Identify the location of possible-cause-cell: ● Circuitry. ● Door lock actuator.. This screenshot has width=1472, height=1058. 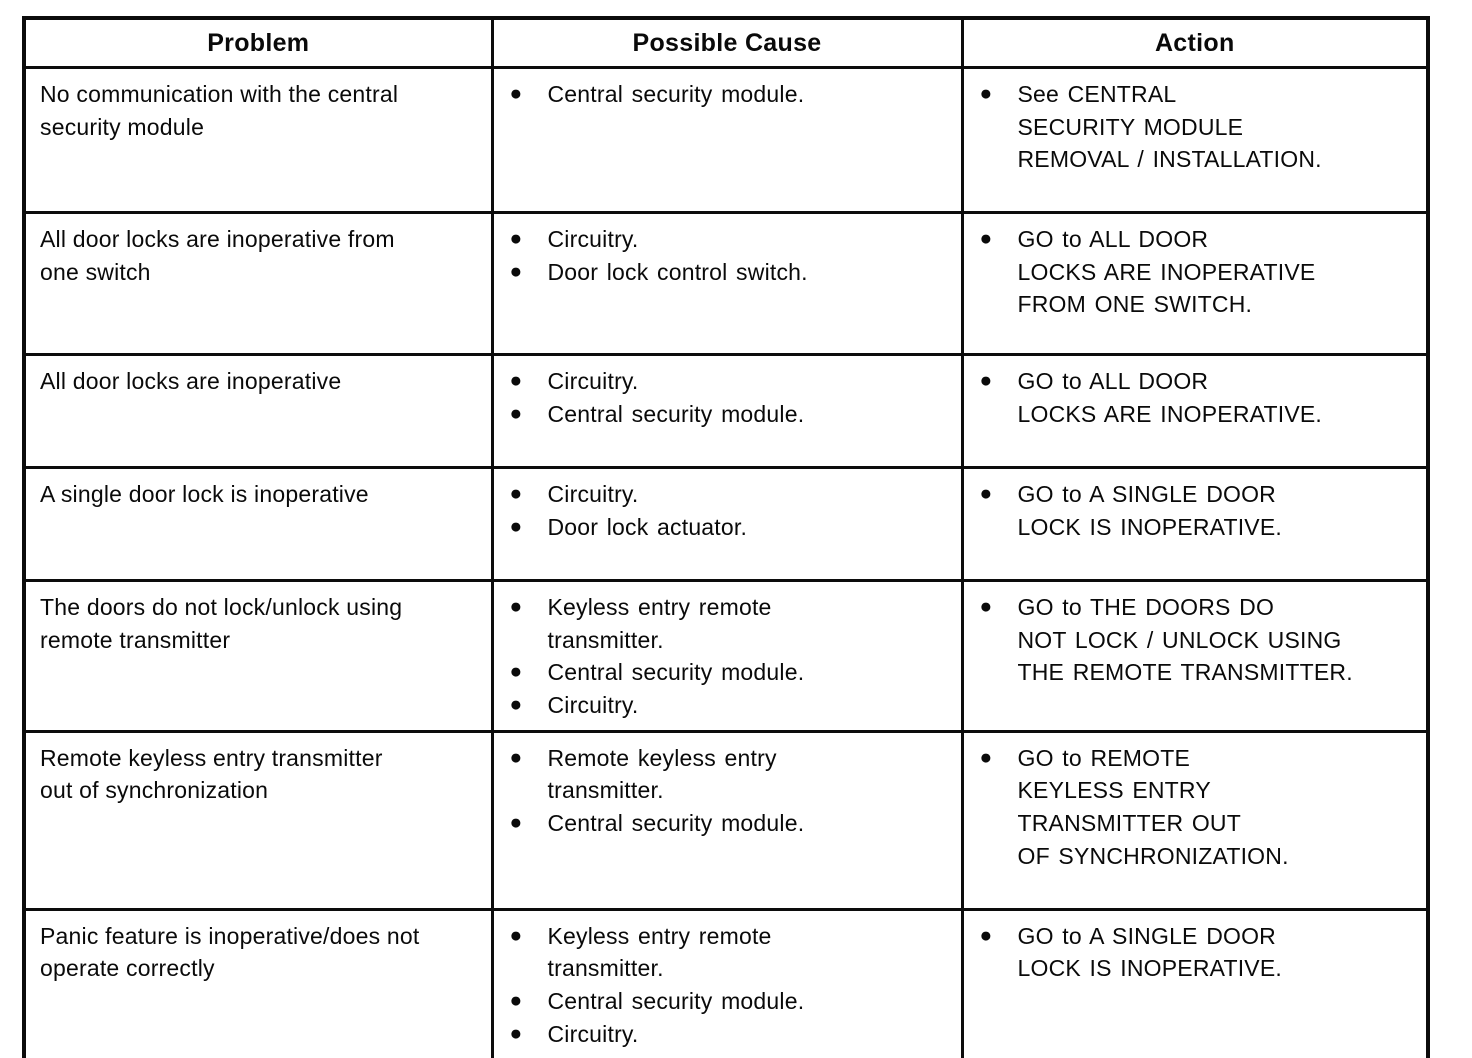
(727, 524).